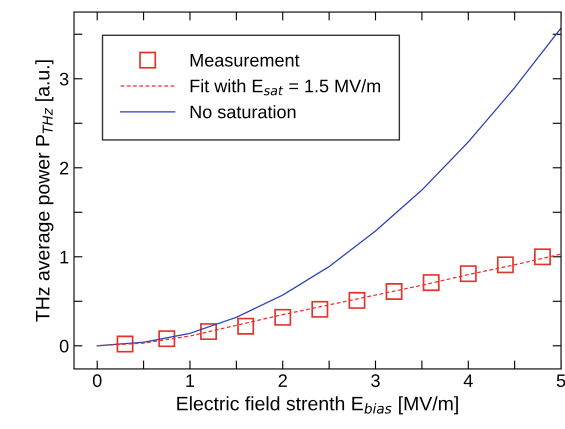 The height and width of the screenshot is (429, 565). I want to click on x-tick-label: 4, so click(468, 380).